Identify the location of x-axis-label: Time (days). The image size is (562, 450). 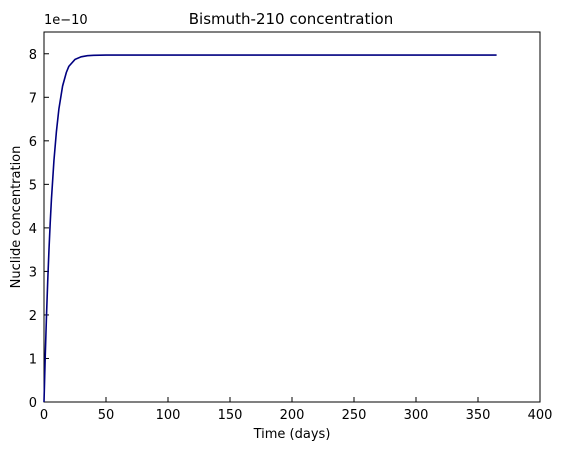
(292, 434).